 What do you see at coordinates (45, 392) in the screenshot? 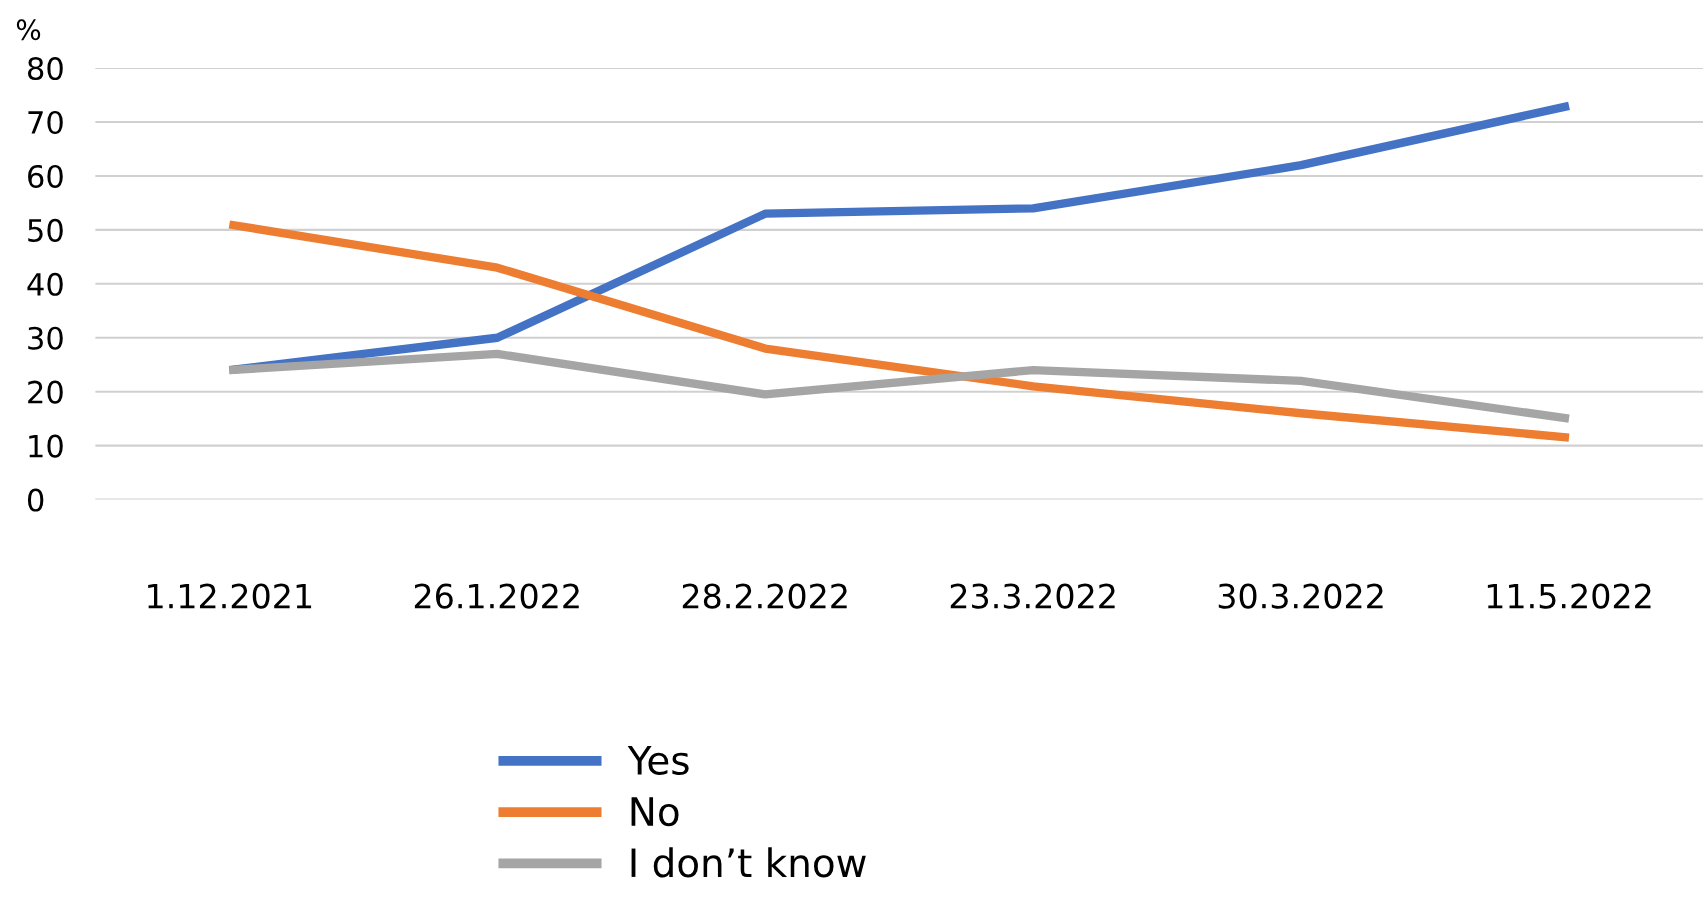
I see `y-tick-label: 20` at bounding box center [45, 392].